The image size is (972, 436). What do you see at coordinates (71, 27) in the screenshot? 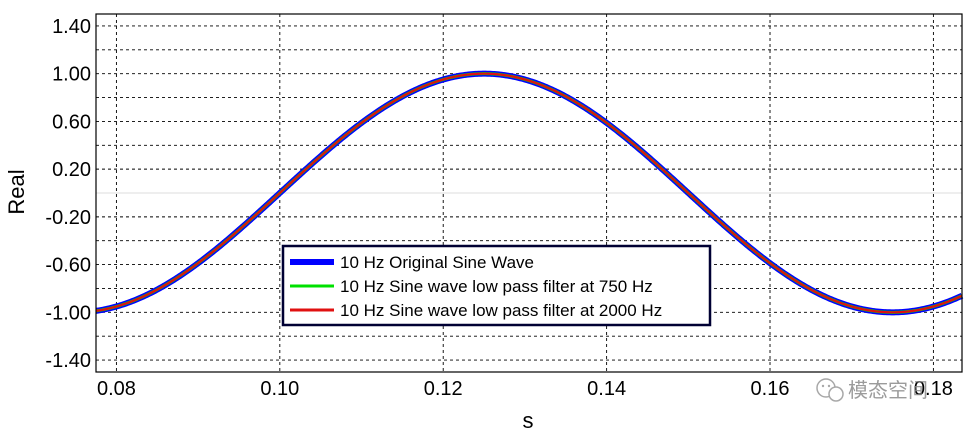
I see `y-tick-label: 1.40` at bounding box center [71, 27].